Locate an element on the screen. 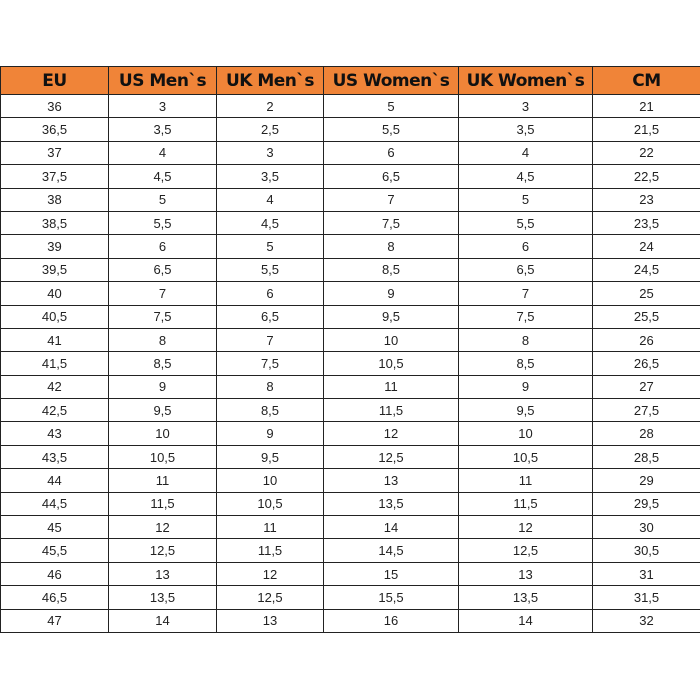  table-row: 45 12 11 14 12 30 is located at coordinates (350, 527).